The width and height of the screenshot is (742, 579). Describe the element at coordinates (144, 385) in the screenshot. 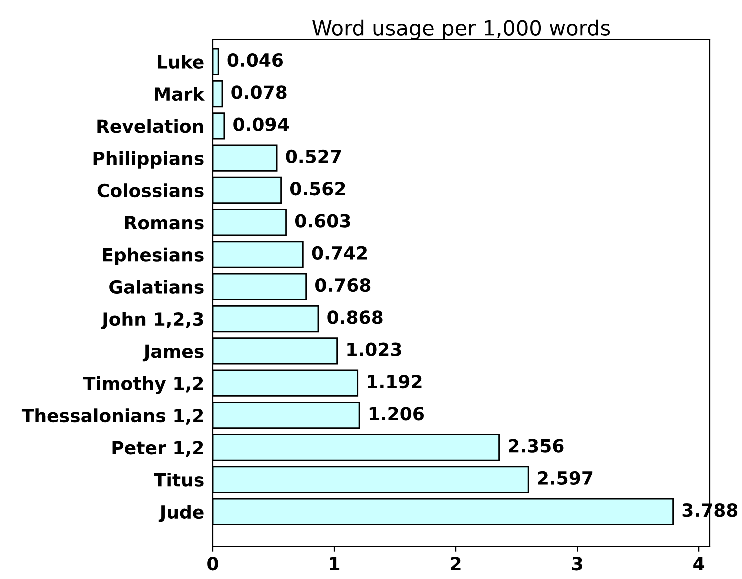

I see `y-tick-label: Timothy 1,2` at that location.